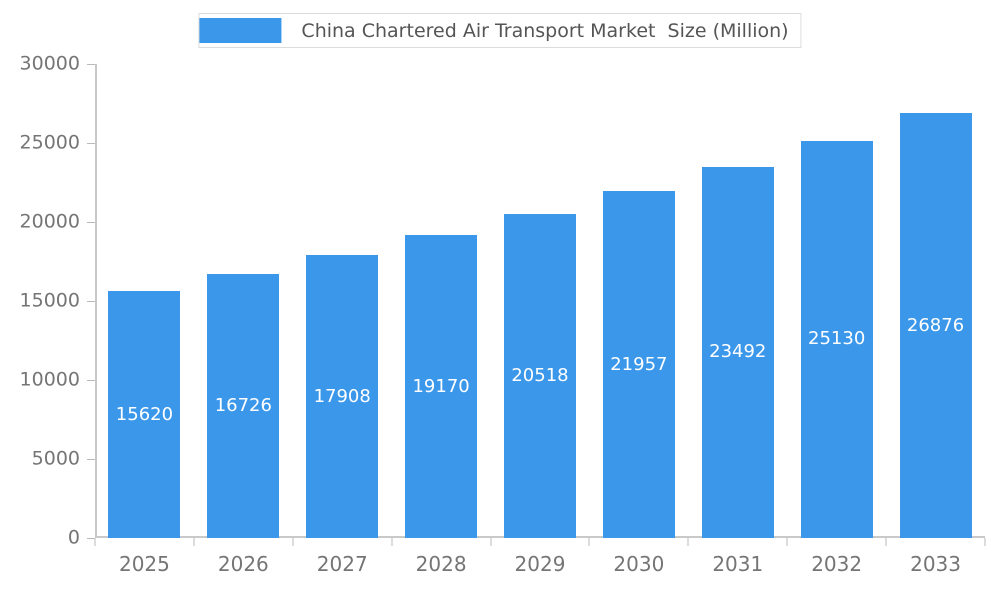 The image size is (1000, 600). I want to click on bar-value-label: 15620, so click(144, 414).